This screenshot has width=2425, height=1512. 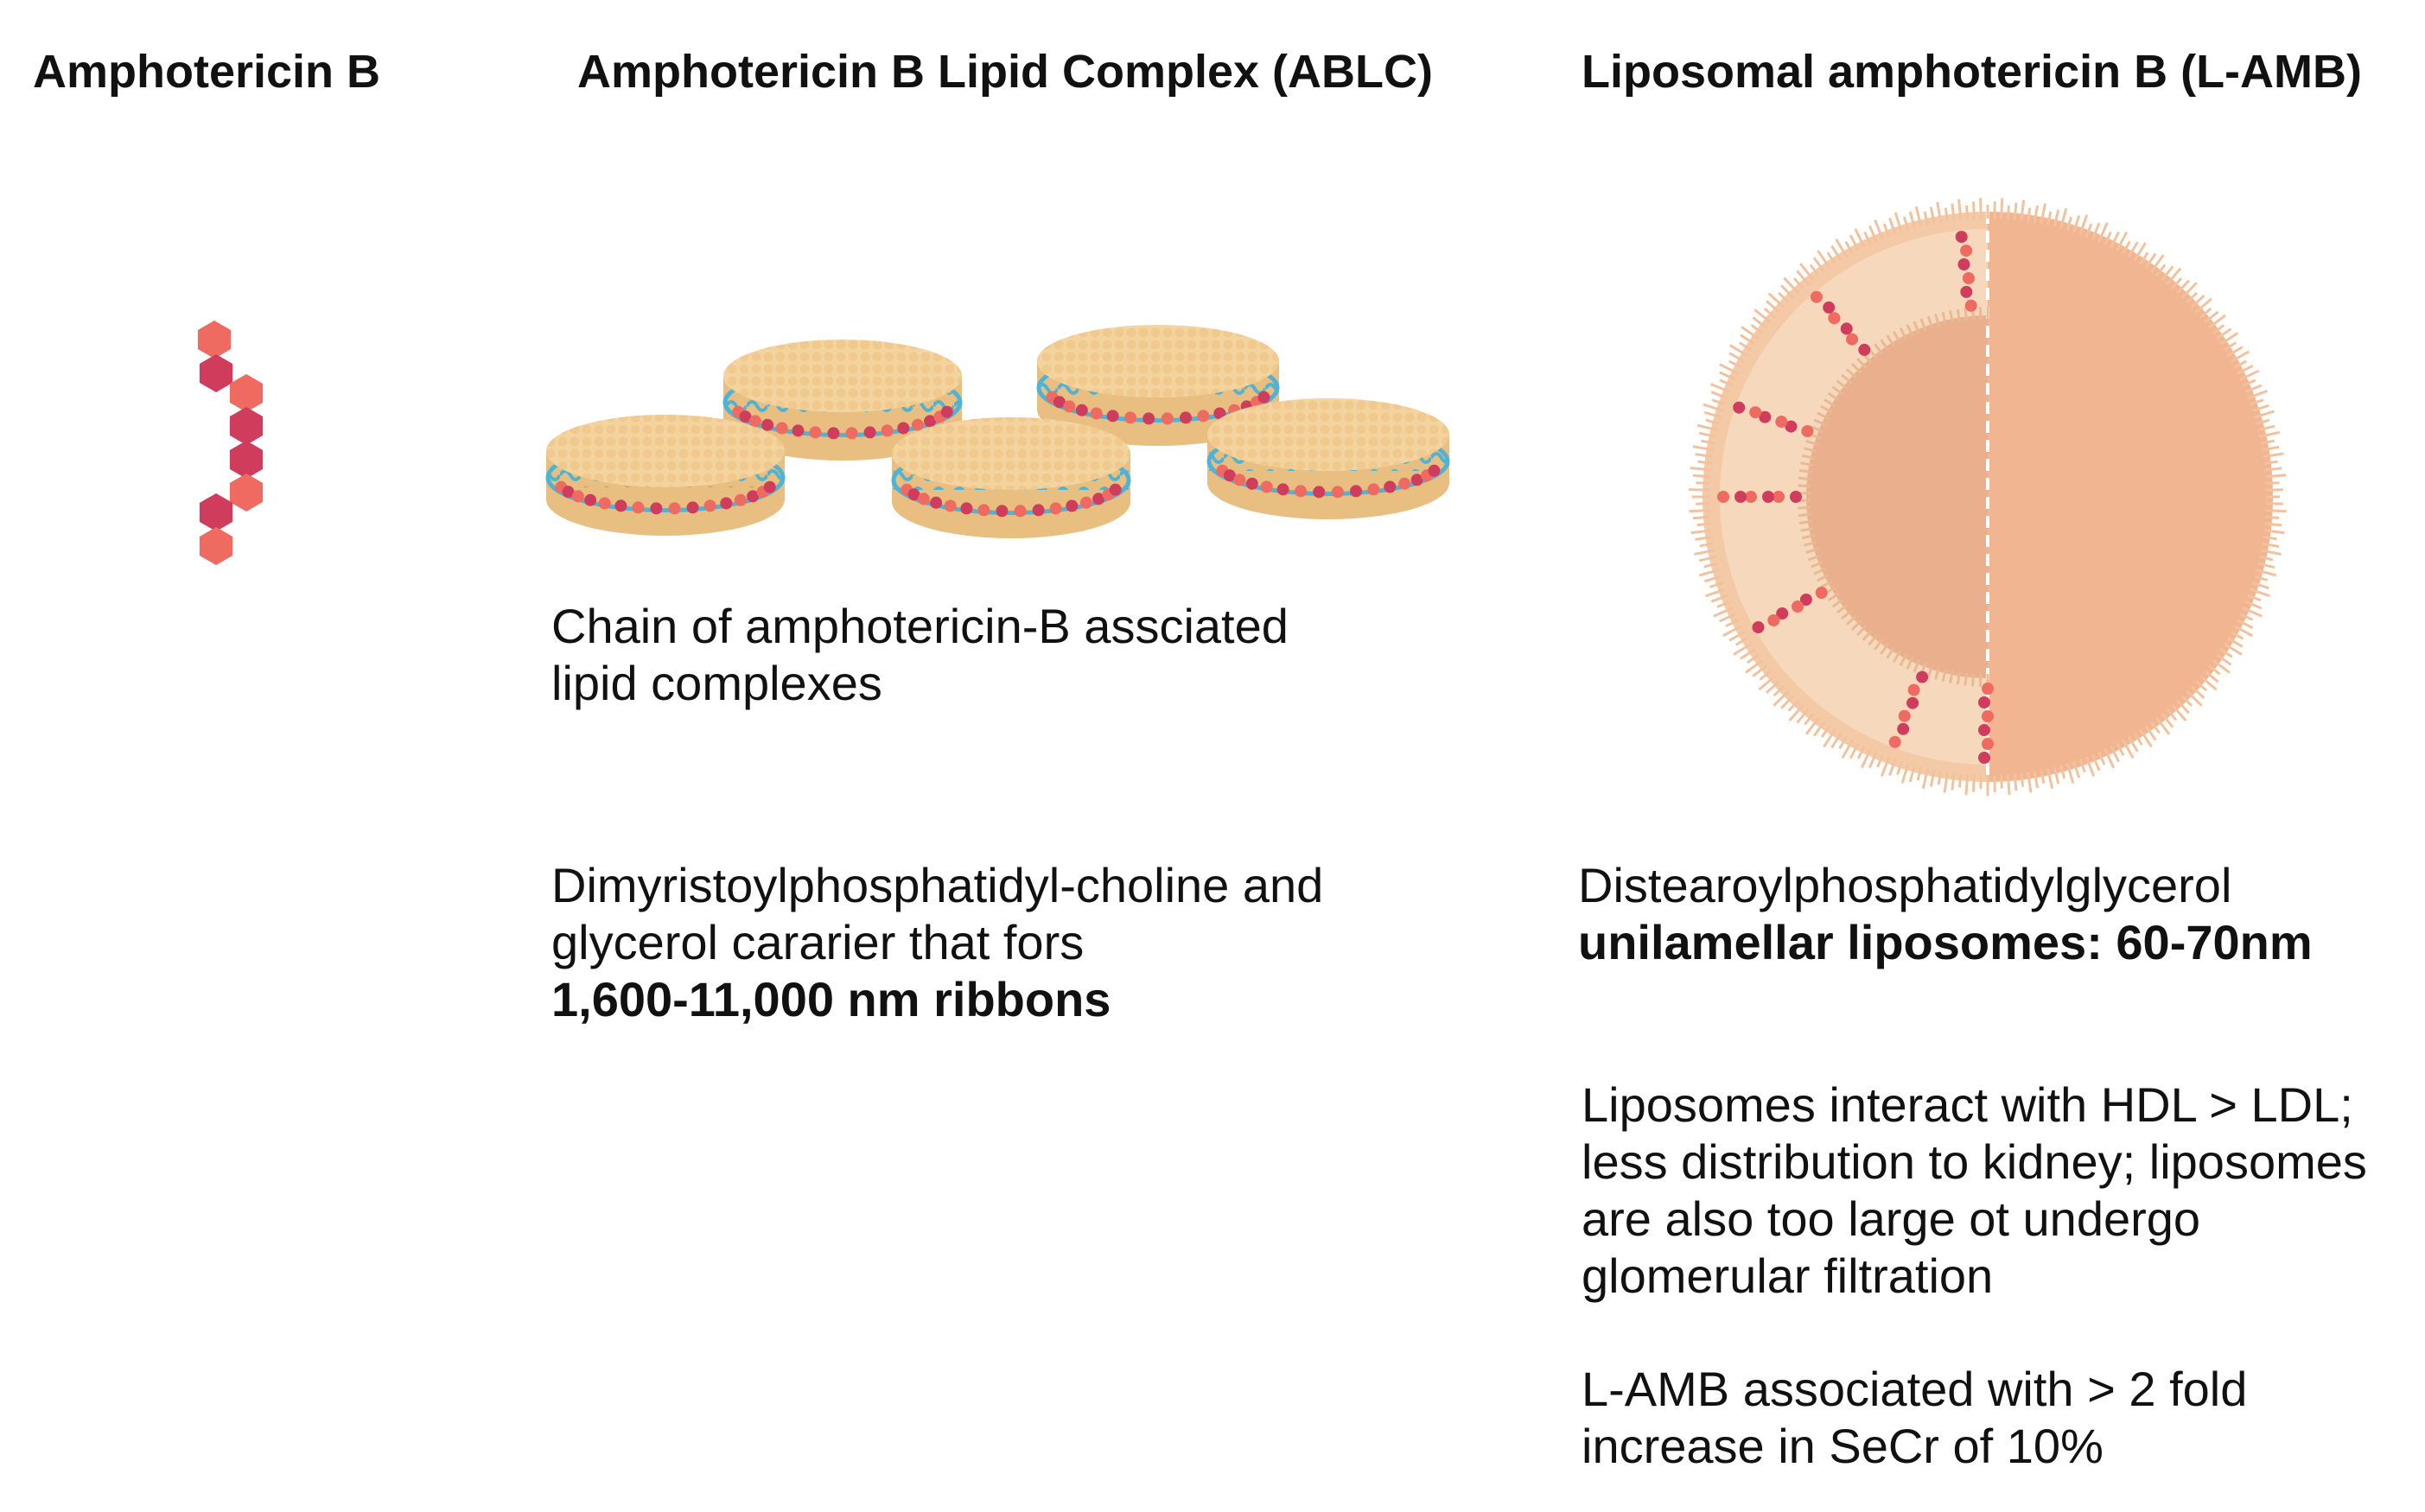 What do you see at coordinates (207, 72) in the screenshot?
I see `amphotericin-b-title: Amphotericin B` at bounding box center [207, 72].